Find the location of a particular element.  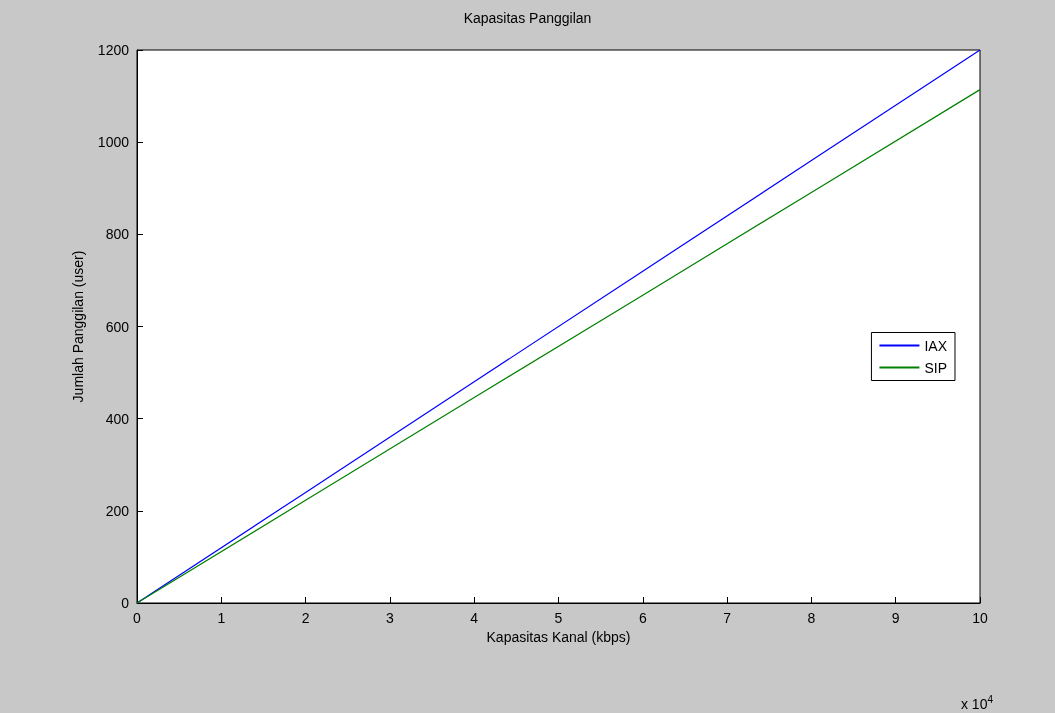

x-tick-label: 3 is located at coordinates (390, 618).